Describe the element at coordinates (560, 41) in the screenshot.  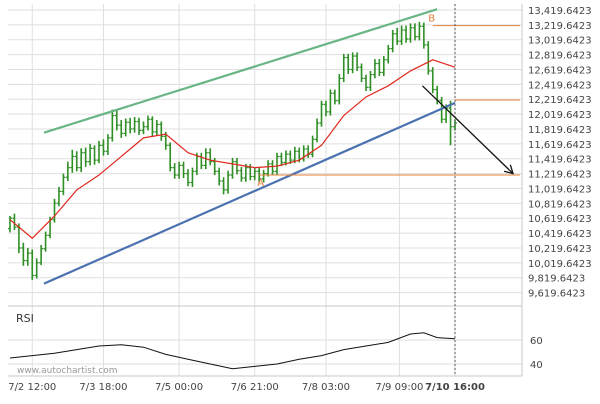
I see `price-tick-label: 13,019.6423` at that location.